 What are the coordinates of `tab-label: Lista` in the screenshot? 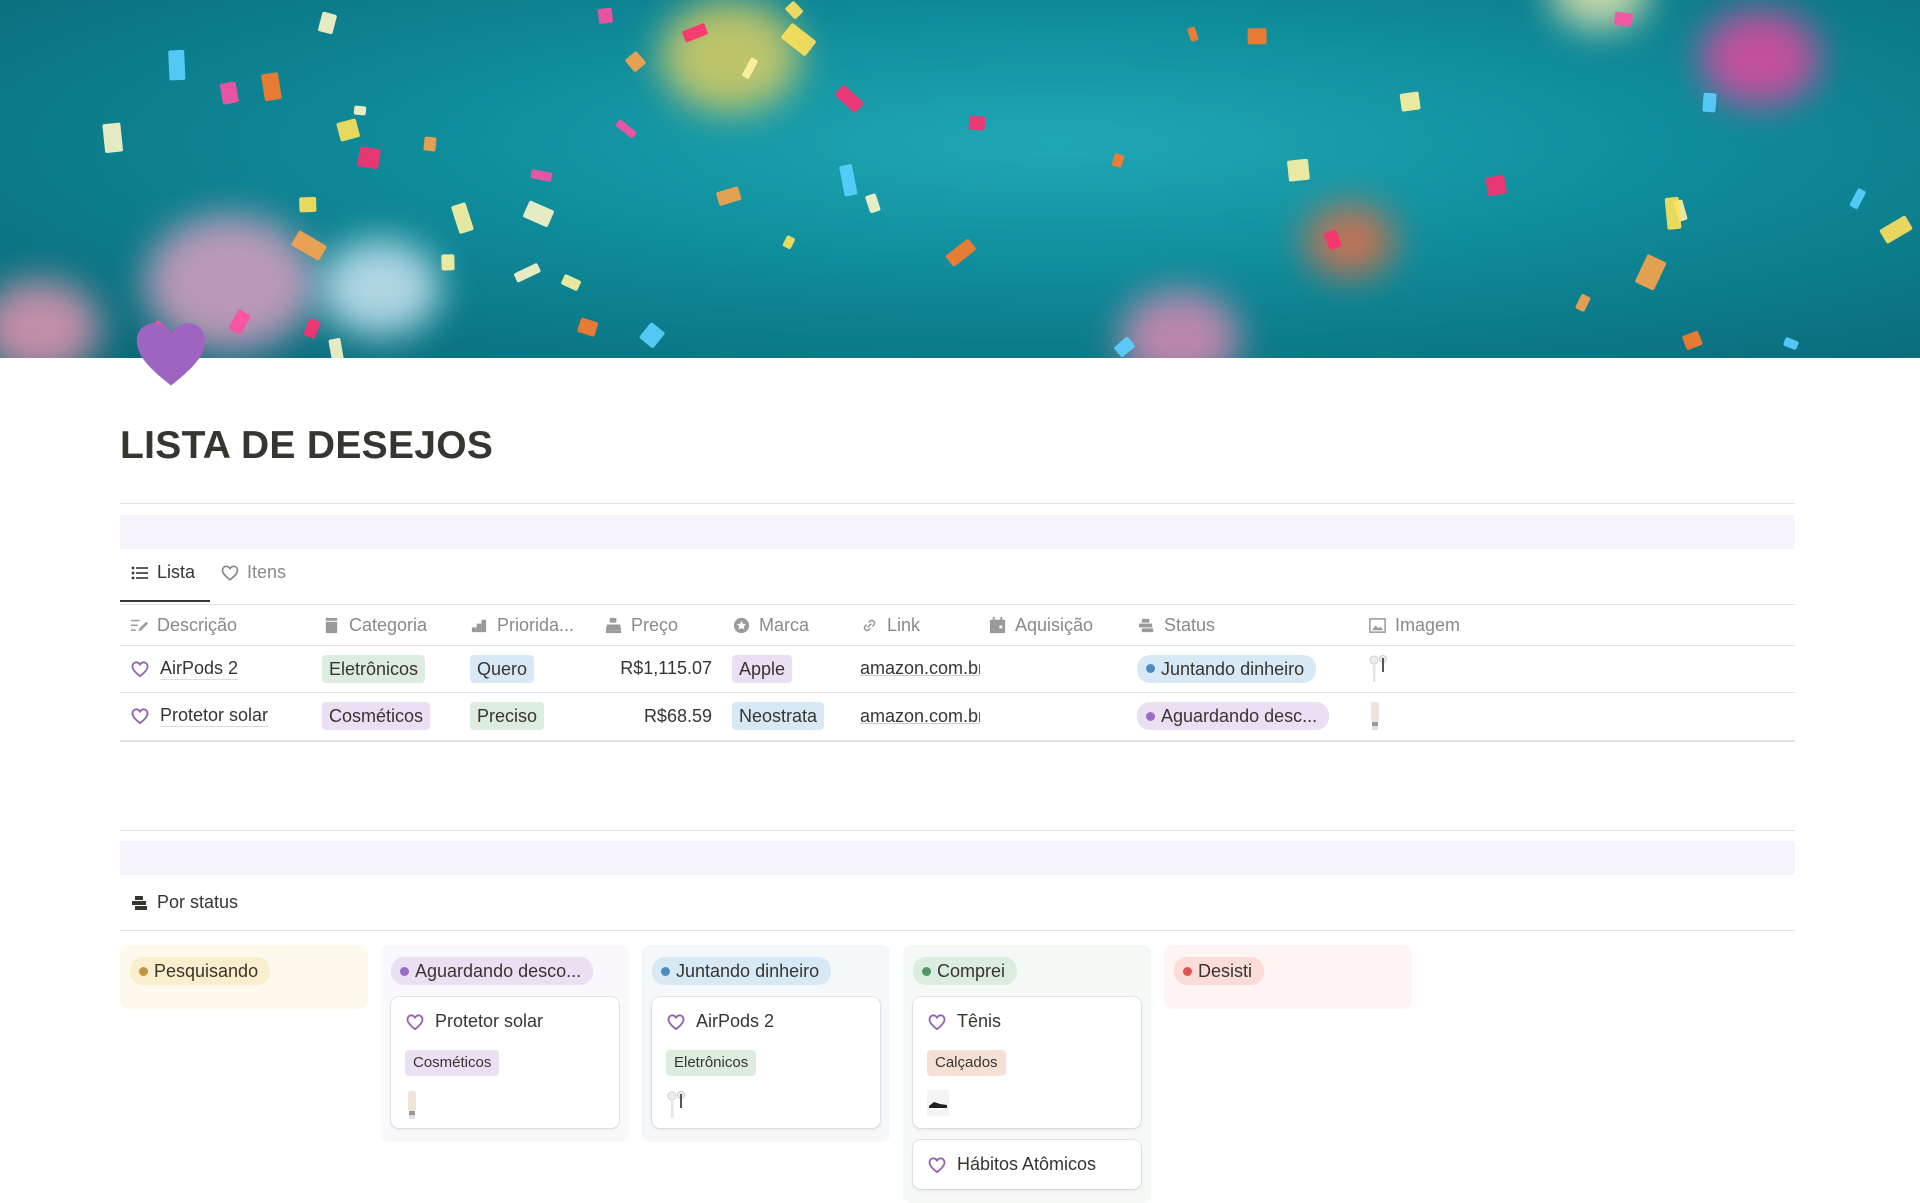 It's located at (176, 572).